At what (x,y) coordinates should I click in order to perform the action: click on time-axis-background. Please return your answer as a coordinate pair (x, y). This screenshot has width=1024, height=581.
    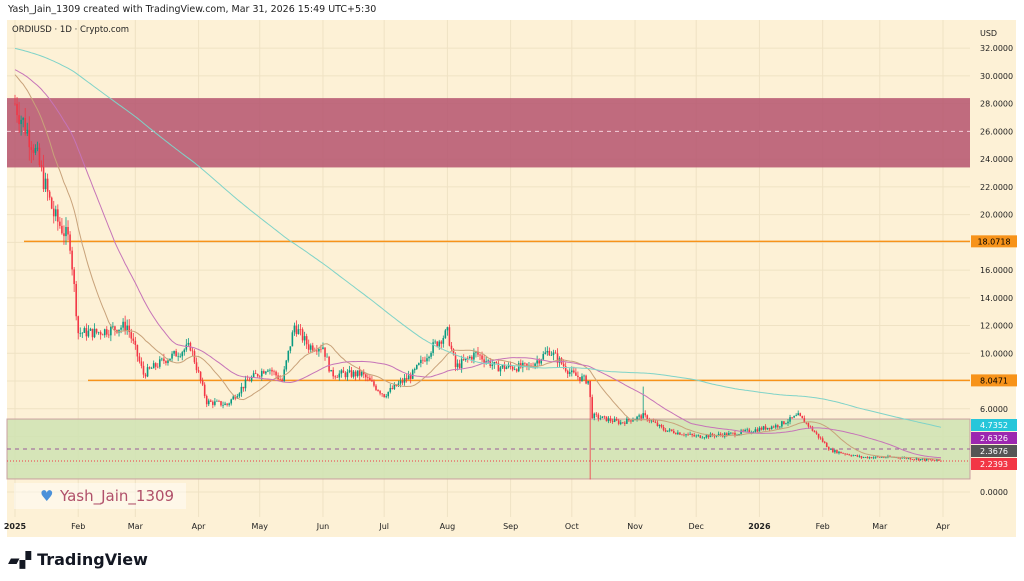
    Looking at the image, I should click on (511, 527).